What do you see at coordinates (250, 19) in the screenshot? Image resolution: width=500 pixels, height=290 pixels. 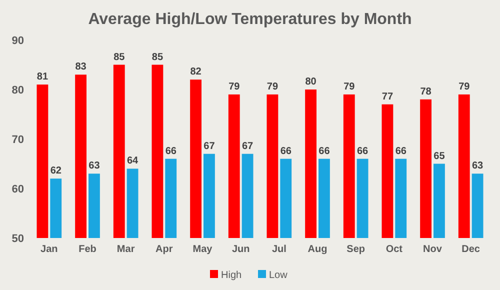 I see `chart-title: Average High/Low Temperatures by Month` at bounding box center [250, 19].